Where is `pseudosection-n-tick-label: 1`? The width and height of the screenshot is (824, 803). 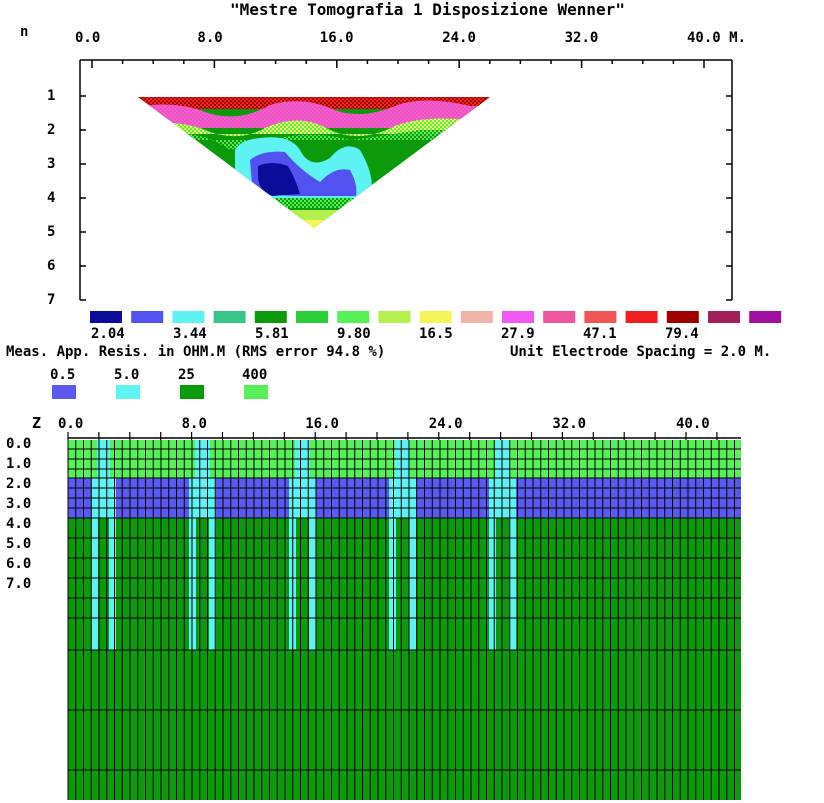
pseudosection-n-tick-label: 1 is located at coordinates (51, 96).